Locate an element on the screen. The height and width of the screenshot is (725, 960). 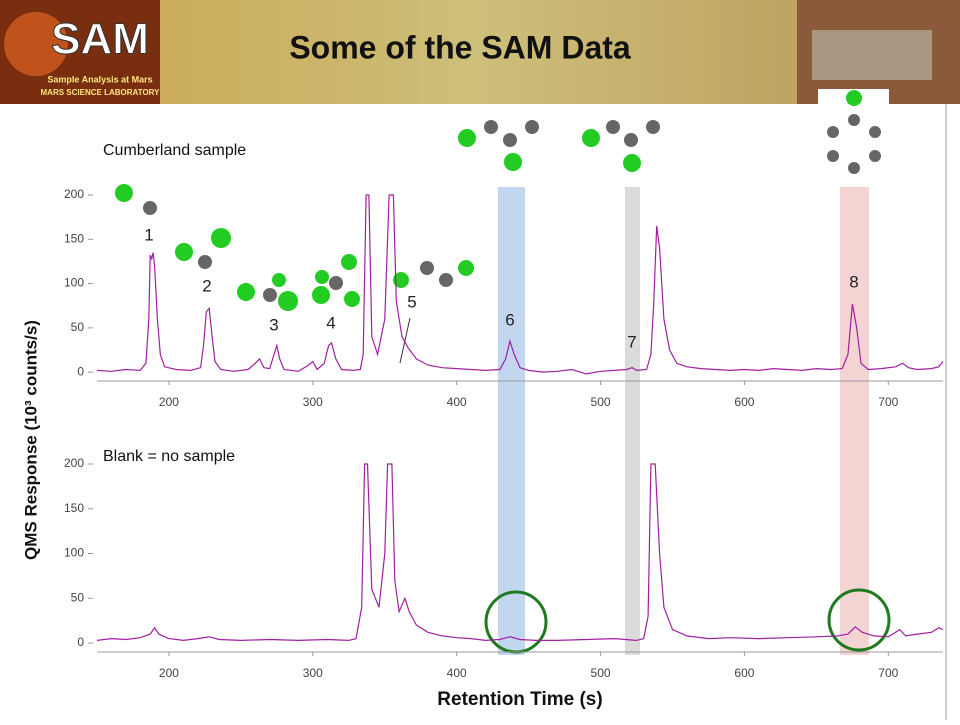
panel-annotation: Cumberland sample is located at coordinates (174, 150).